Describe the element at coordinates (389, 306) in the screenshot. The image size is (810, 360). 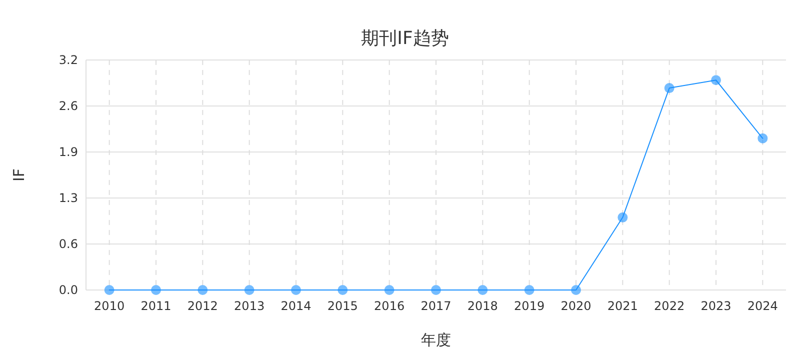
I see `x-tick-label: 2016` at that location.